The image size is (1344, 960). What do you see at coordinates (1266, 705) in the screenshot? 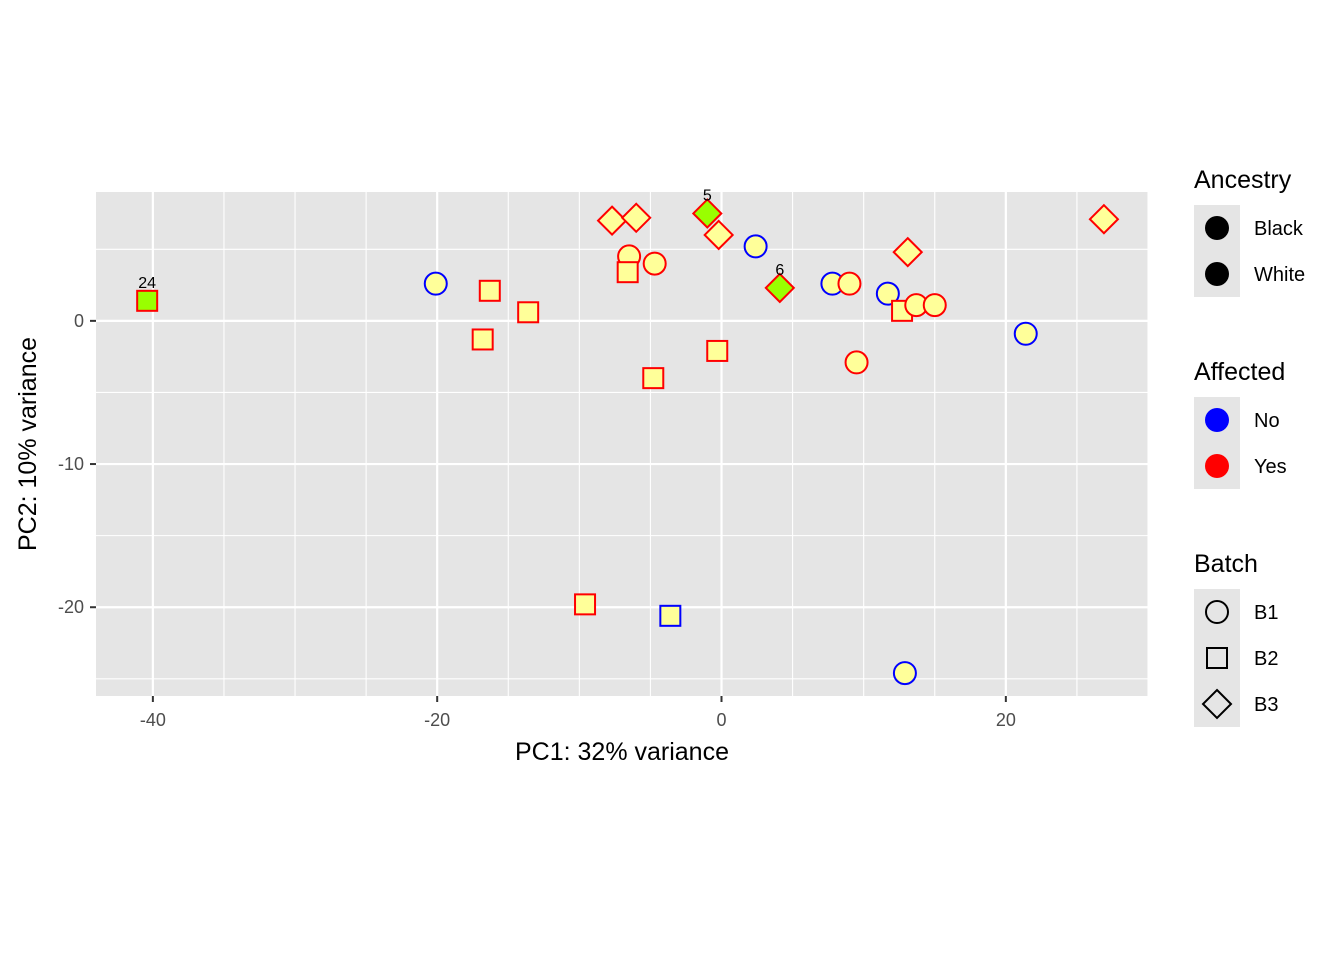
I see `legend-label: B3` at bounding box center [1266, 705].